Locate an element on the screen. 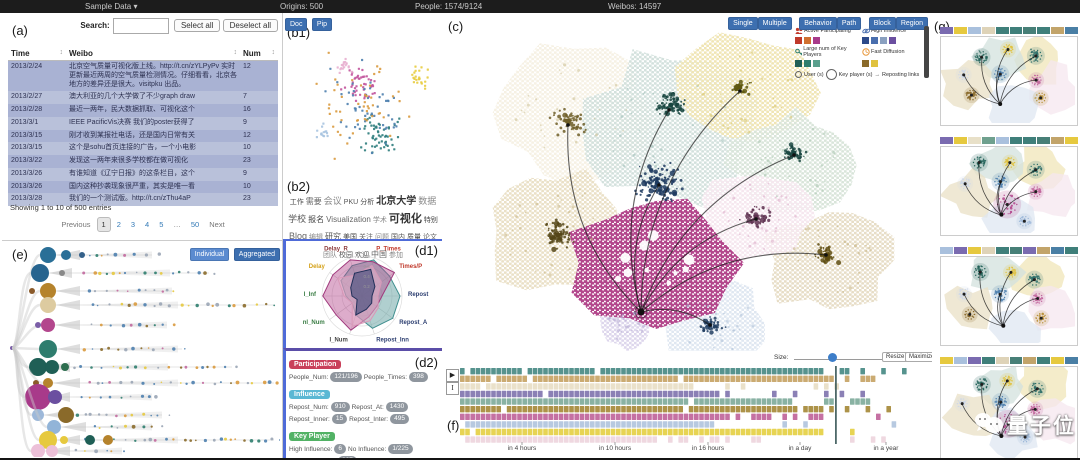  section-badge: Influence is located at coordinates (309, 394).